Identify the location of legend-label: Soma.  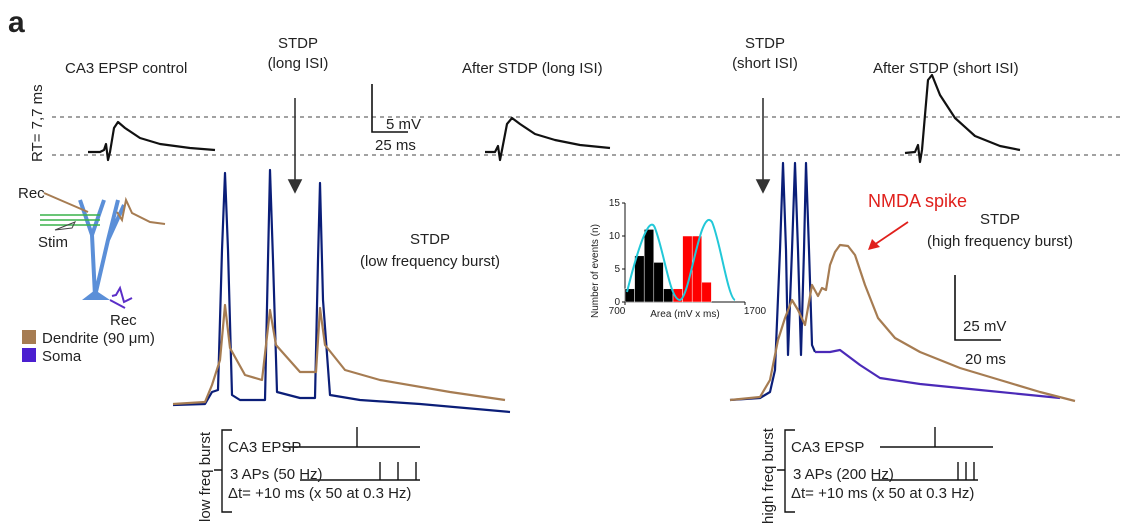
(62, 356).